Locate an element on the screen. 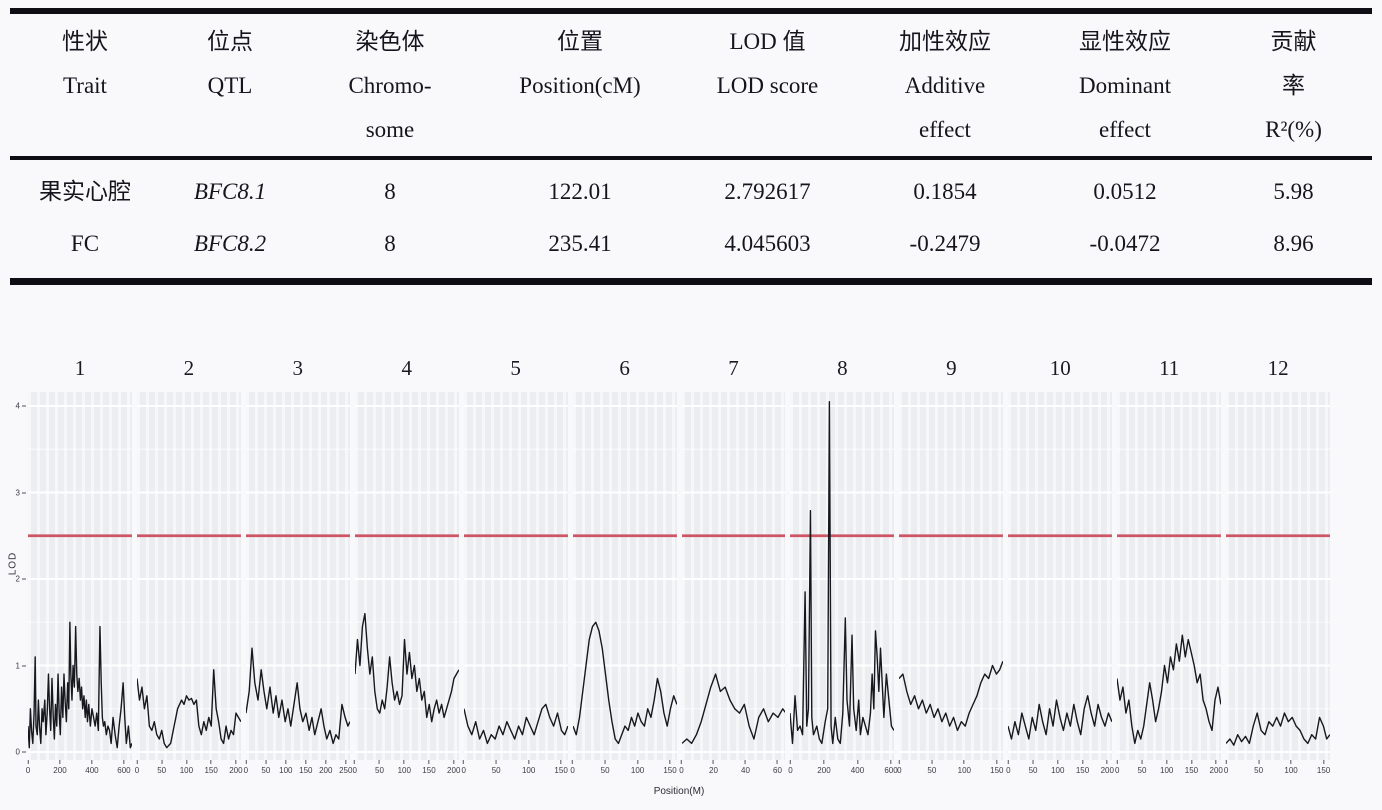  chromosome-label: 3 is located at coordinates (298, 368).